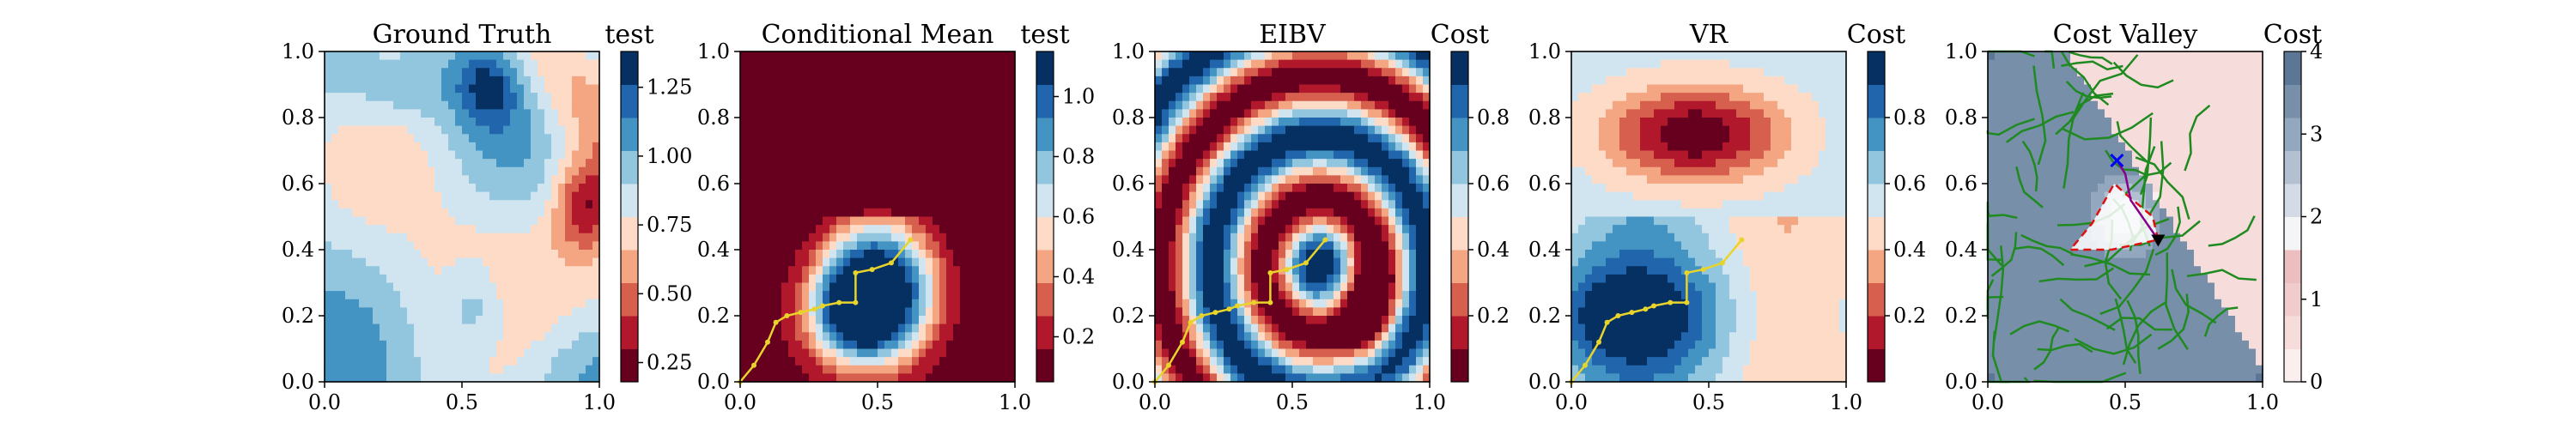 This screenshot has width=2576, height=429. I want to click on colorbar: 0.20.40.60.8, so click(1480, 217).